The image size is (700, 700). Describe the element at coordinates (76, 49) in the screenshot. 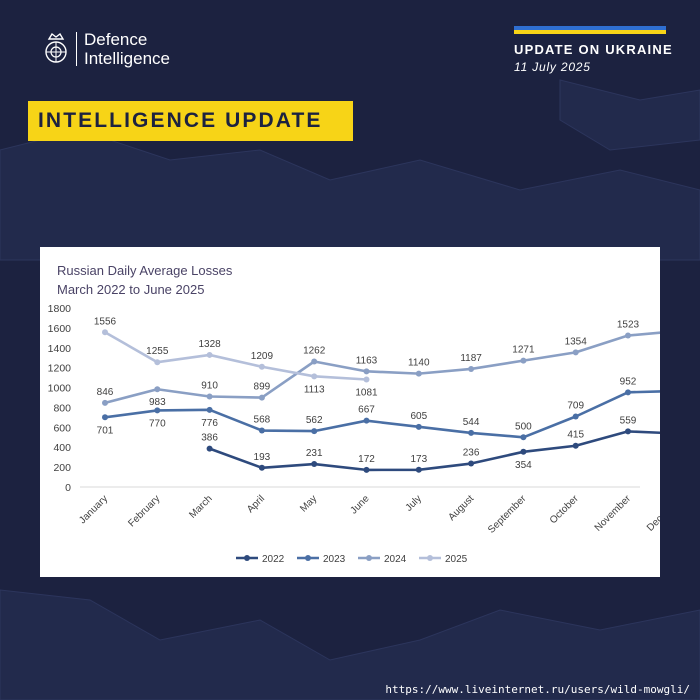

I see `logo-divider` at that location.